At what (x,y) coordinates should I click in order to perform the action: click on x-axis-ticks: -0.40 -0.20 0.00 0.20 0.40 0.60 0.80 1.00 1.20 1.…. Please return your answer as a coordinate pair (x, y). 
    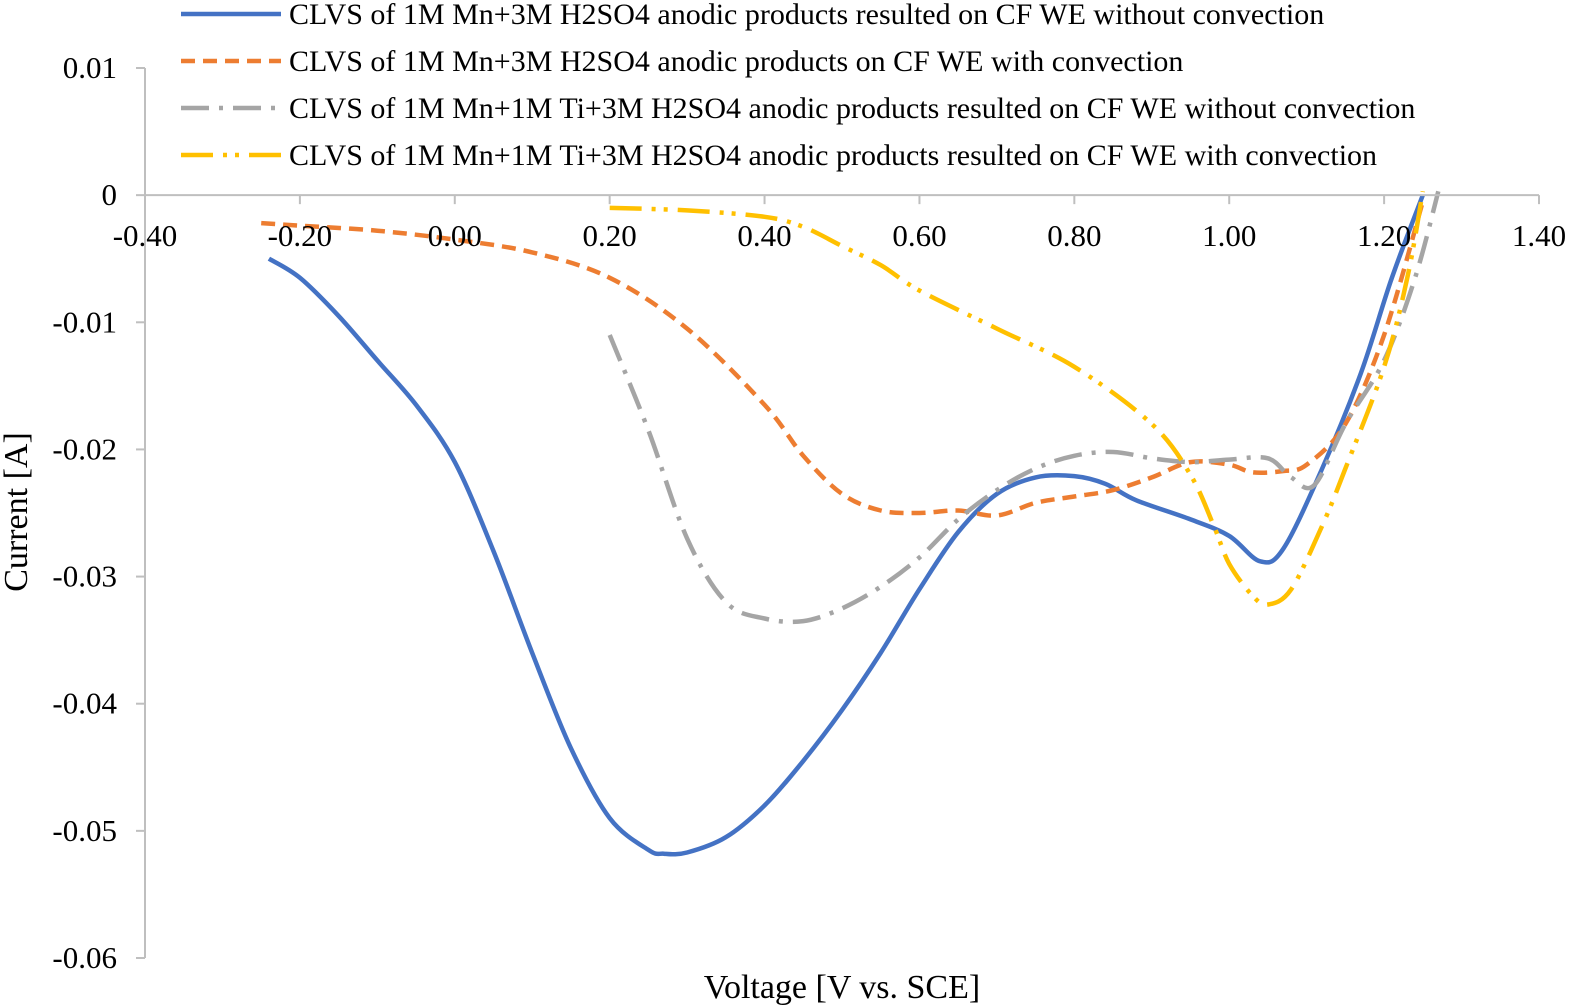
    Looking at the image, I should click on (839, 224).